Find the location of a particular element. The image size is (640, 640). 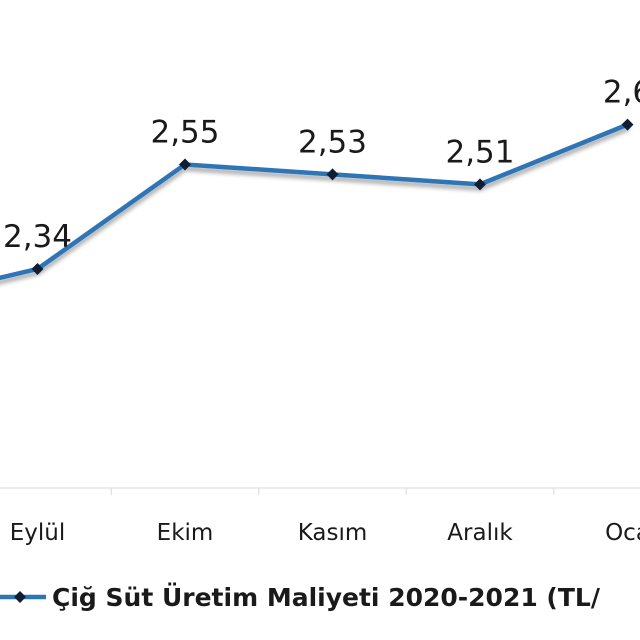

legend: Çiğ Süt Üretim Maliyeti 2020-2021 (TL/ is located at coordinates (300, 597).